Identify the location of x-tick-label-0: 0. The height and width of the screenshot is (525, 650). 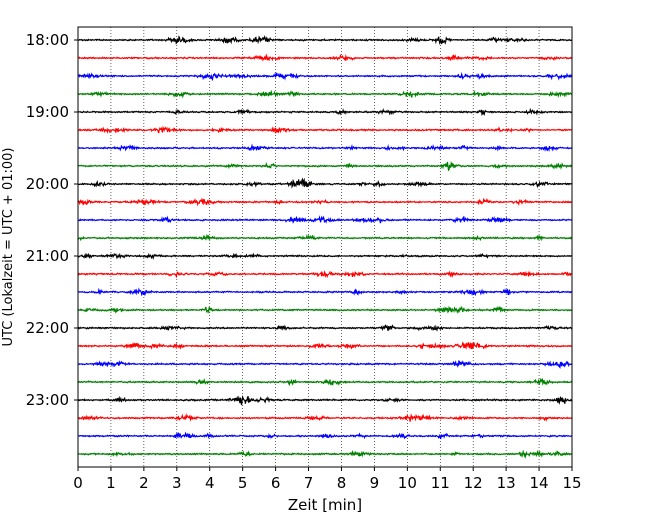
(78, 483).